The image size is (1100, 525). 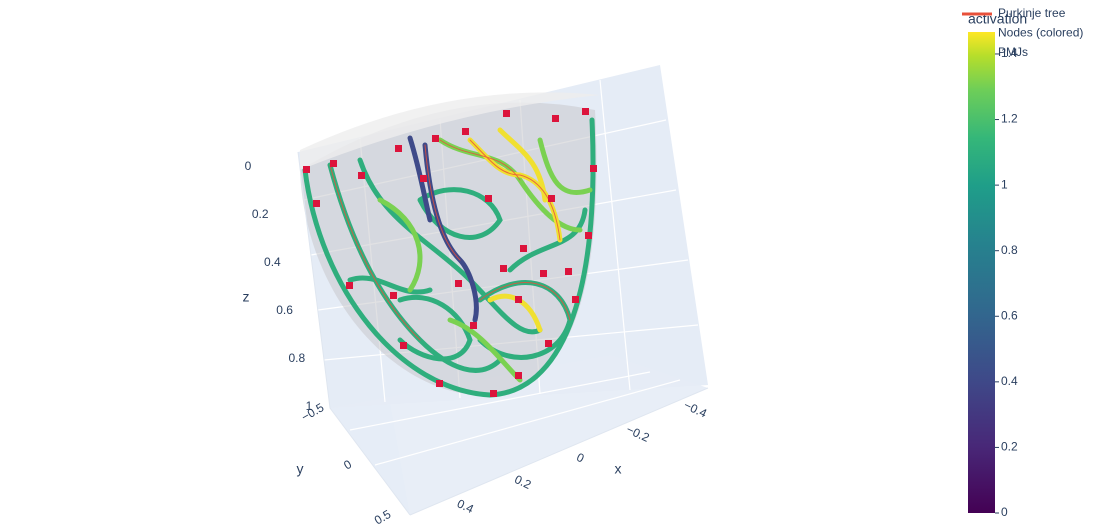 What do you see at coordinates (309, 406) in the screenshot?
I see `z-tick-label: 1` at bounding box center [309, 406].